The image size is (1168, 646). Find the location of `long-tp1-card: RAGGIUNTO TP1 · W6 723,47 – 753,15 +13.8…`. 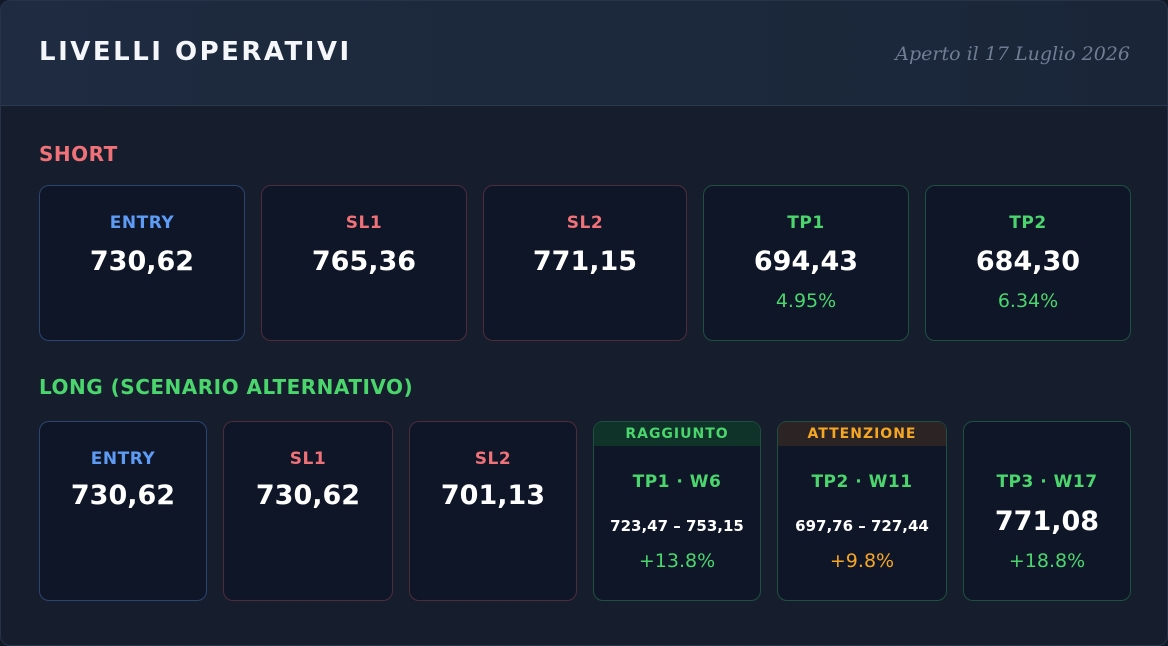

long-tp1-card: RAGGIUNTO TP1 · W6 723,47 – 753,15 +13.8… is located at coordinates (677, 511).